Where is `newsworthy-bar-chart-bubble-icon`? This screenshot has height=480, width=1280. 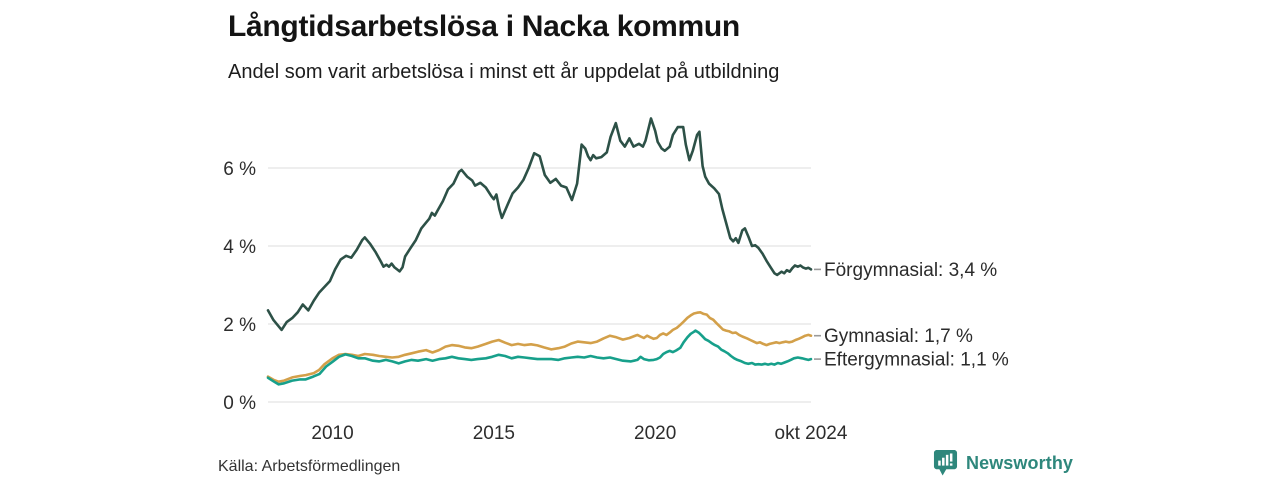 newsworthy-bar-chart-bubble-icon is located at coordinates (945, 463).